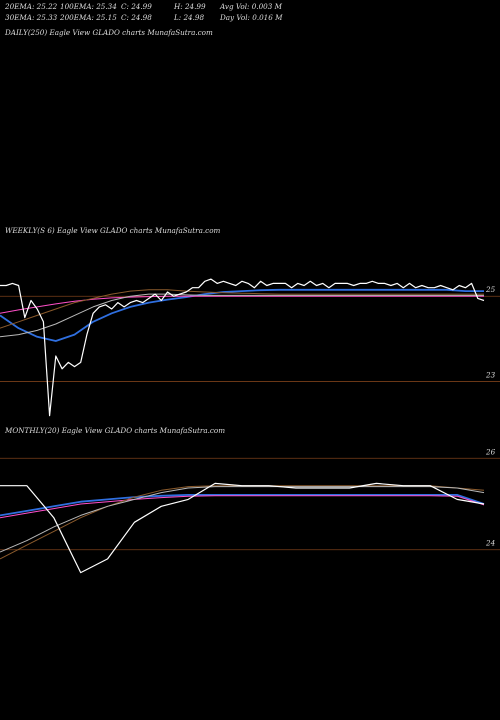 The height and width of the screenshot is (720, 500). I want to click on close-label-2: C: 24.98, so click(136, 17).